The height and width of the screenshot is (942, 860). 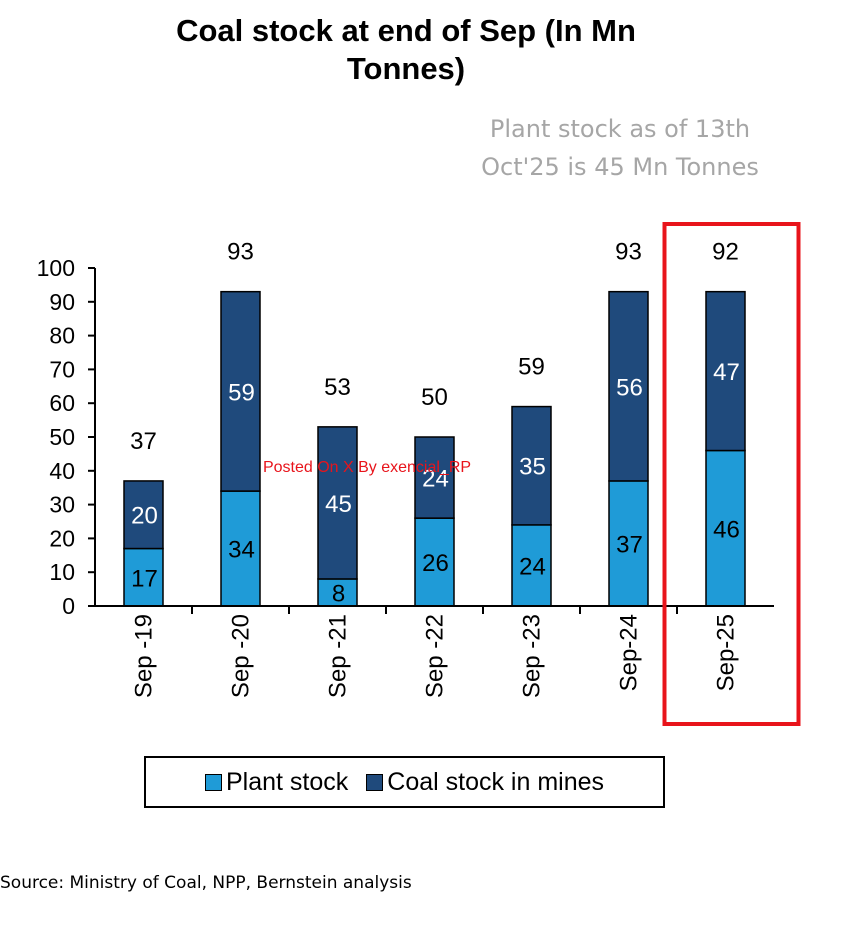 I want to click on data-label-mine-stock-0: 20, so click(x=144, y=516).